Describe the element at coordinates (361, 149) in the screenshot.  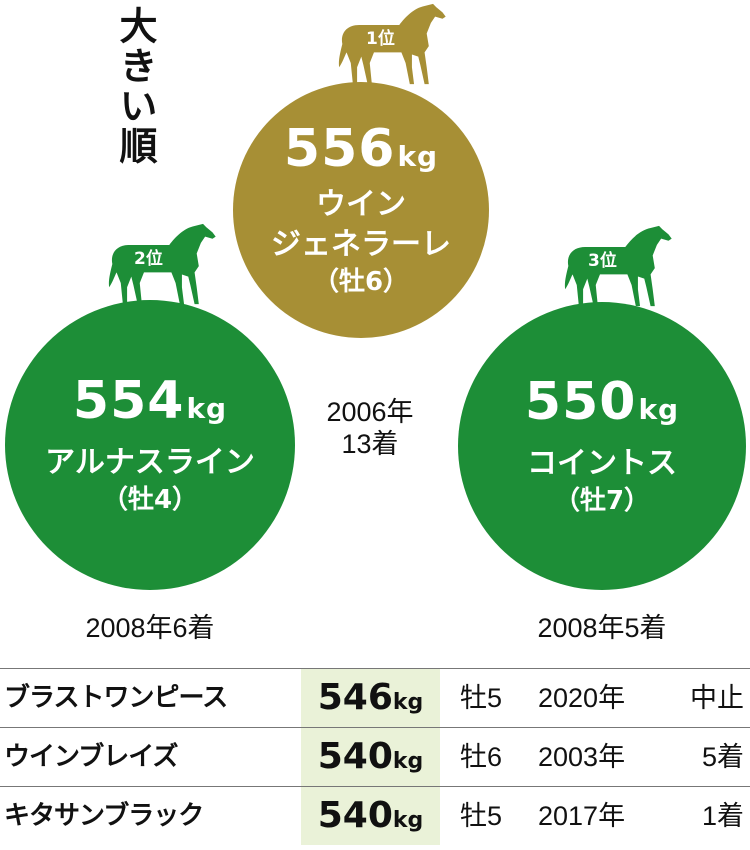
I see `weight-rank-1: 556kg` at that location.